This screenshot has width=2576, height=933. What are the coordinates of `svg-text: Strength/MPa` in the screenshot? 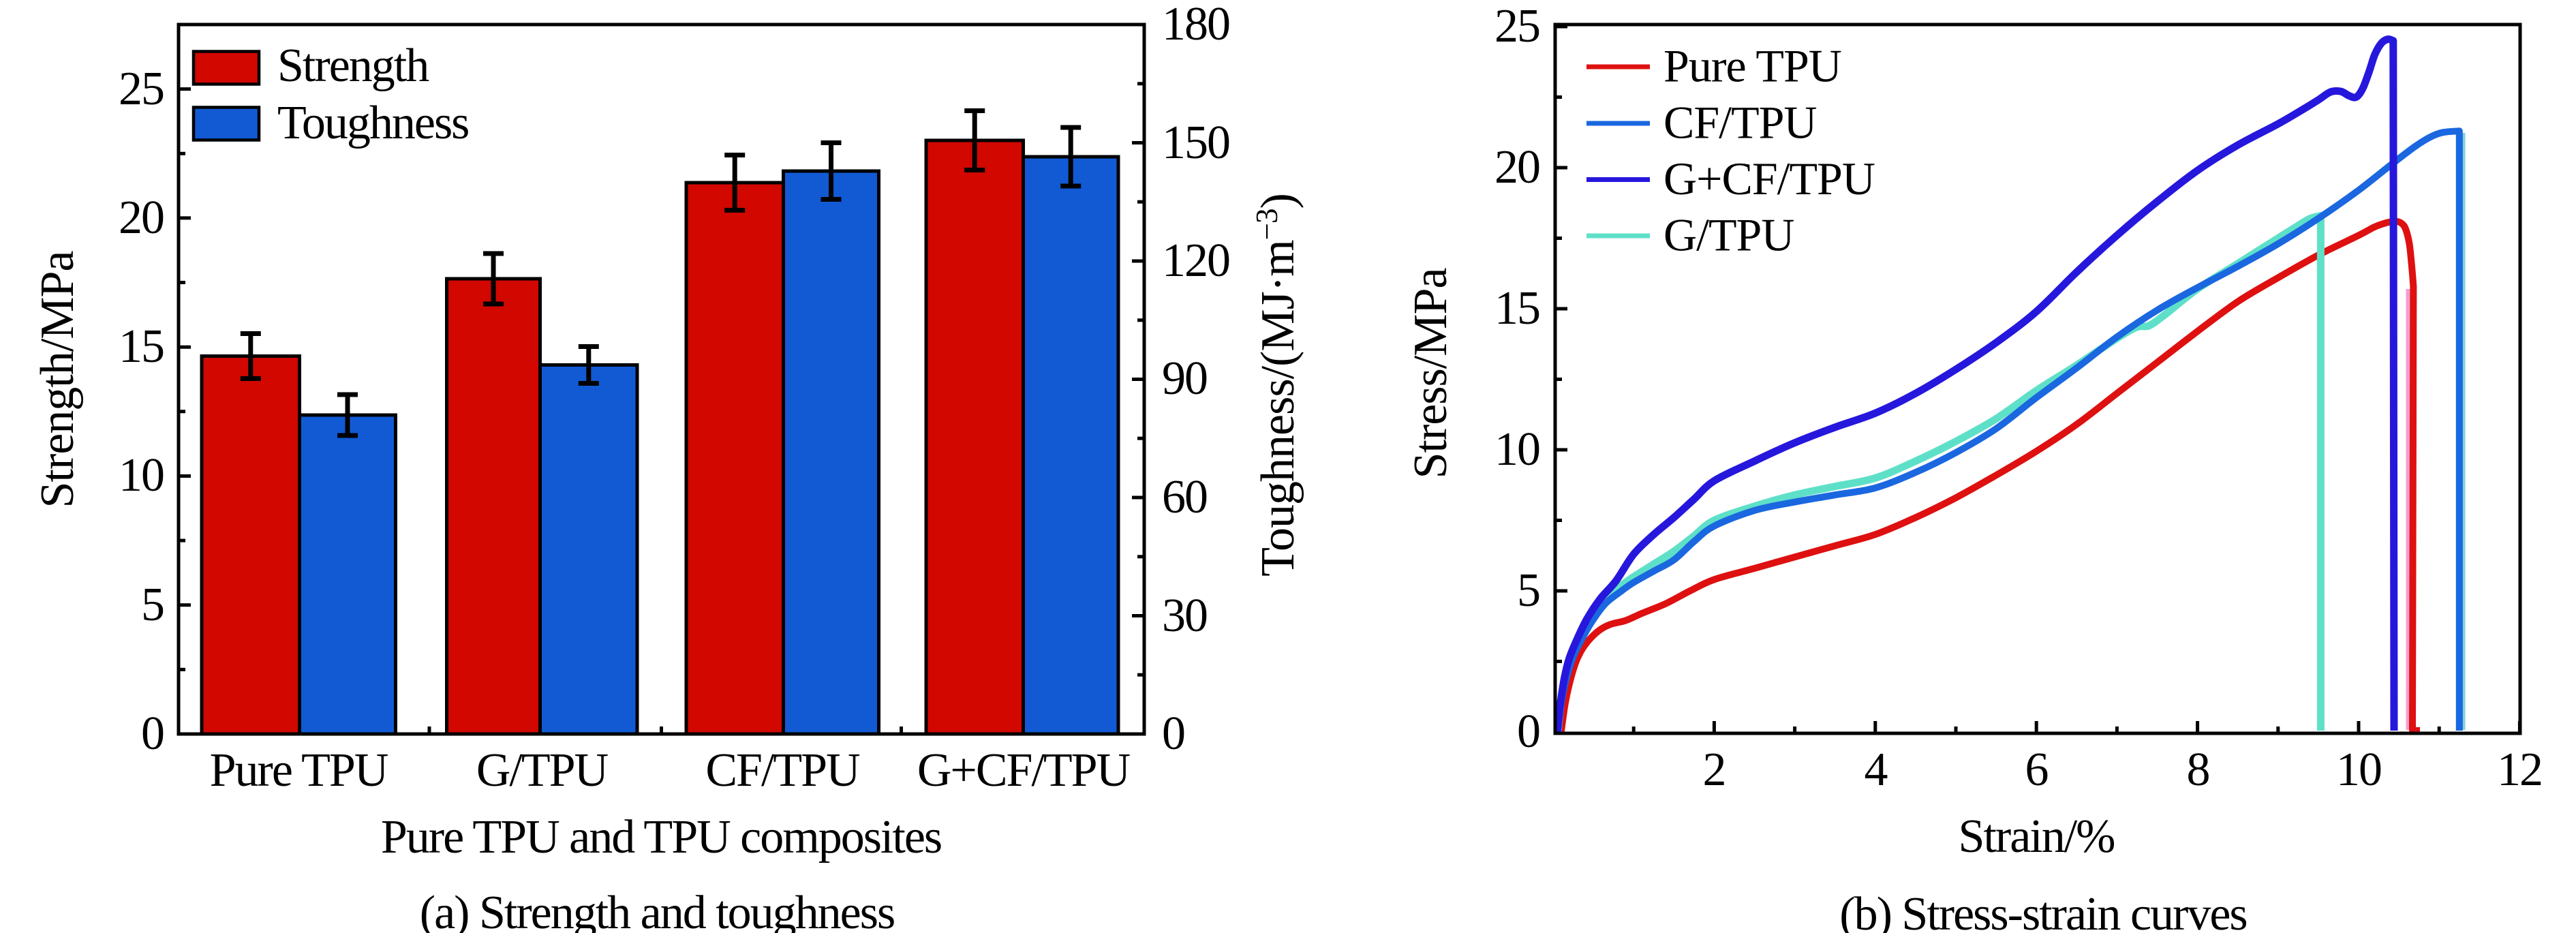 It's located at (57, 380).